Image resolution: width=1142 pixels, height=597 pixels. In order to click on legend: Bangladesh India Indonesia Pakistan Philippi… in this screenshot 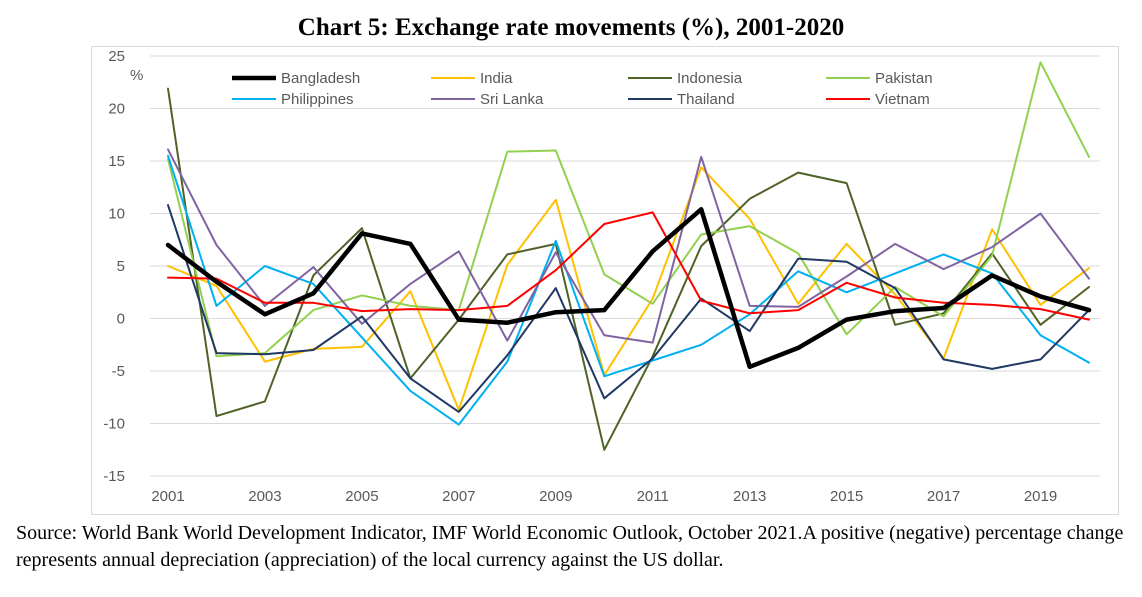, I will do `click(582, 89)`.